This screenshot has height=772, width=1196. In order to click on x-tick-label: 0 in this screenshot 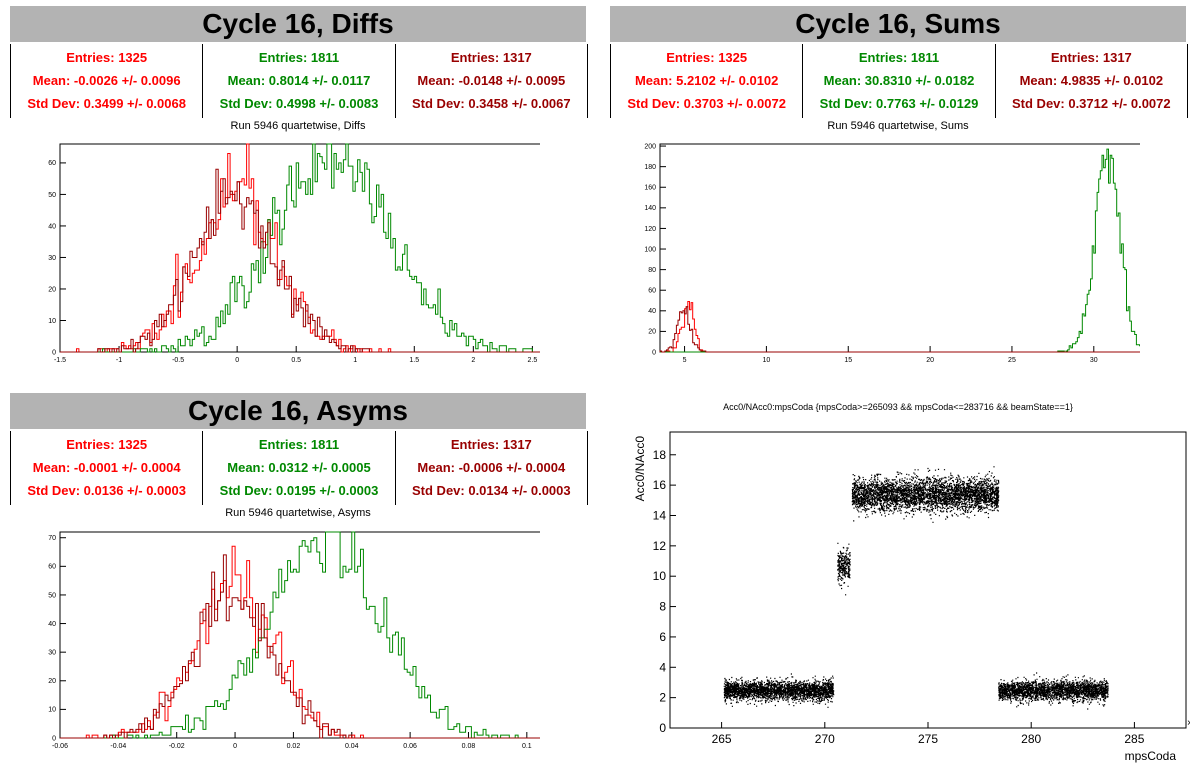, I will do `click(237, 360)`.